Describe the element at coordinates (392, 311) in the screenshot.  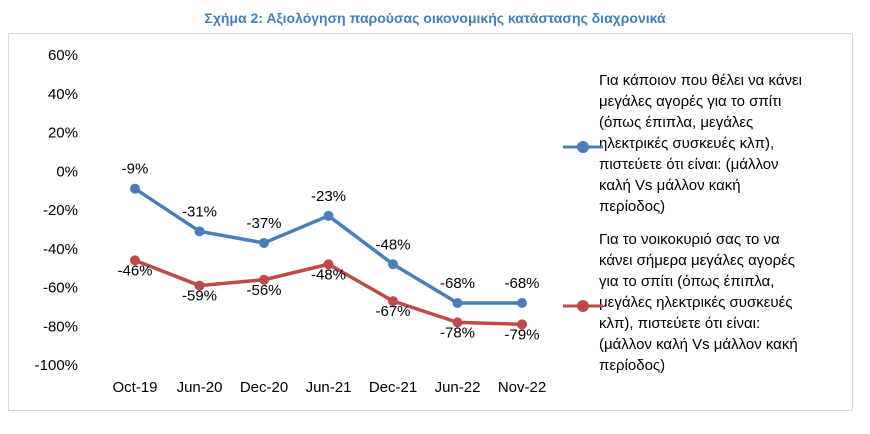
I see `series-2-data-label: -67%` at that location.